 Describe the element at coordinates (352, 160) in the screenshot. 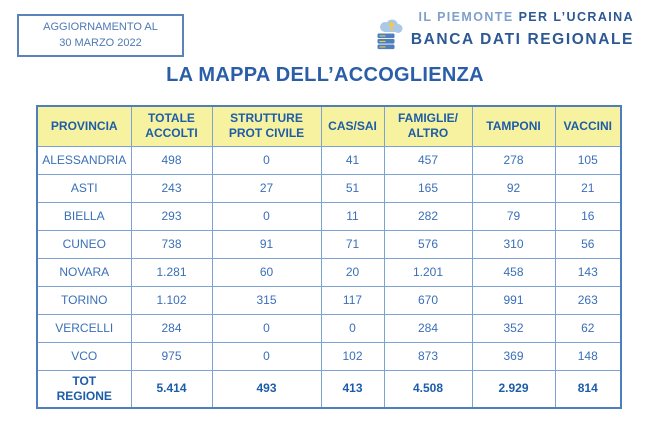

I see `table-cell: 41` at that location.